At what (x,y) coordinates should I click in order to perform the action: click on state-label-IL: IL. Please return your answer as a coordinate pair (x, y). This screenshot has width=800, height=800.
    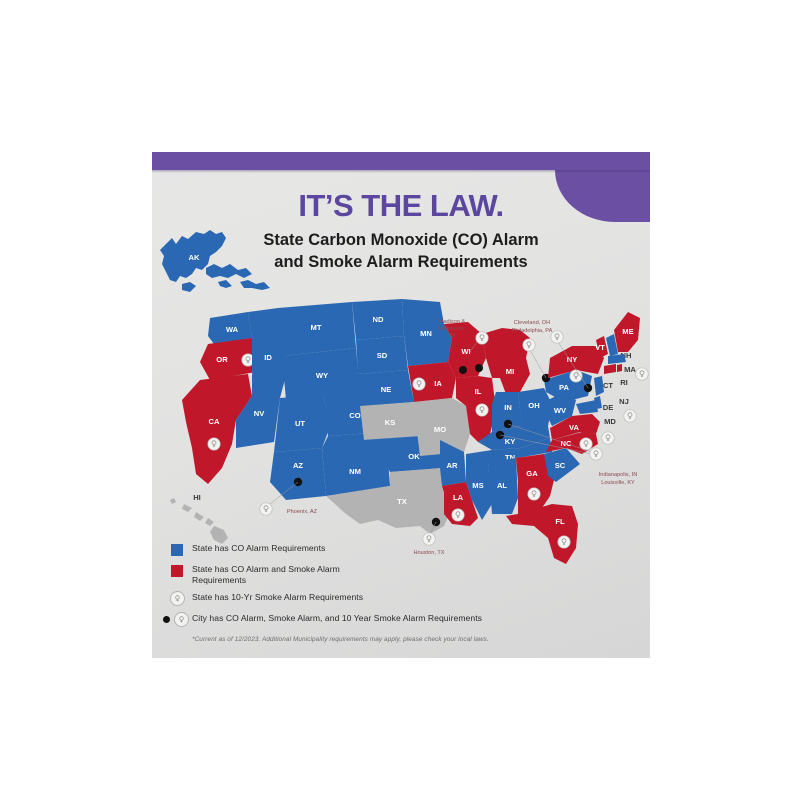
    Looking at the image, I should click on (478, 391).